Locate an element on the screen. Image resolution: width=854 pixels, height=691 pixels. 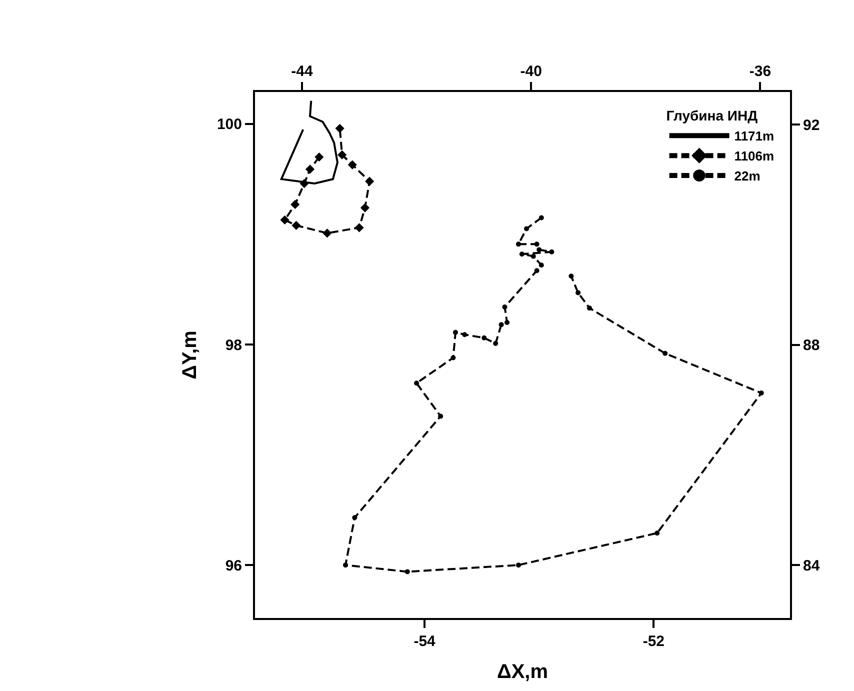
x2-tick-label: -36 is located at coordinates (760, 71).